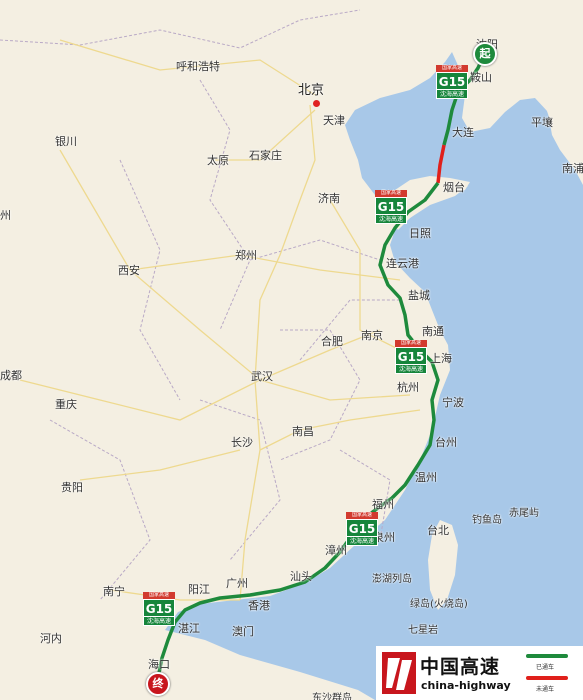 This screenshot has width=583, height=700. What do you see at coordinates (129, 270) in the screenshot?
I see `city-xian: 西安` at bounding box center [129, 270].